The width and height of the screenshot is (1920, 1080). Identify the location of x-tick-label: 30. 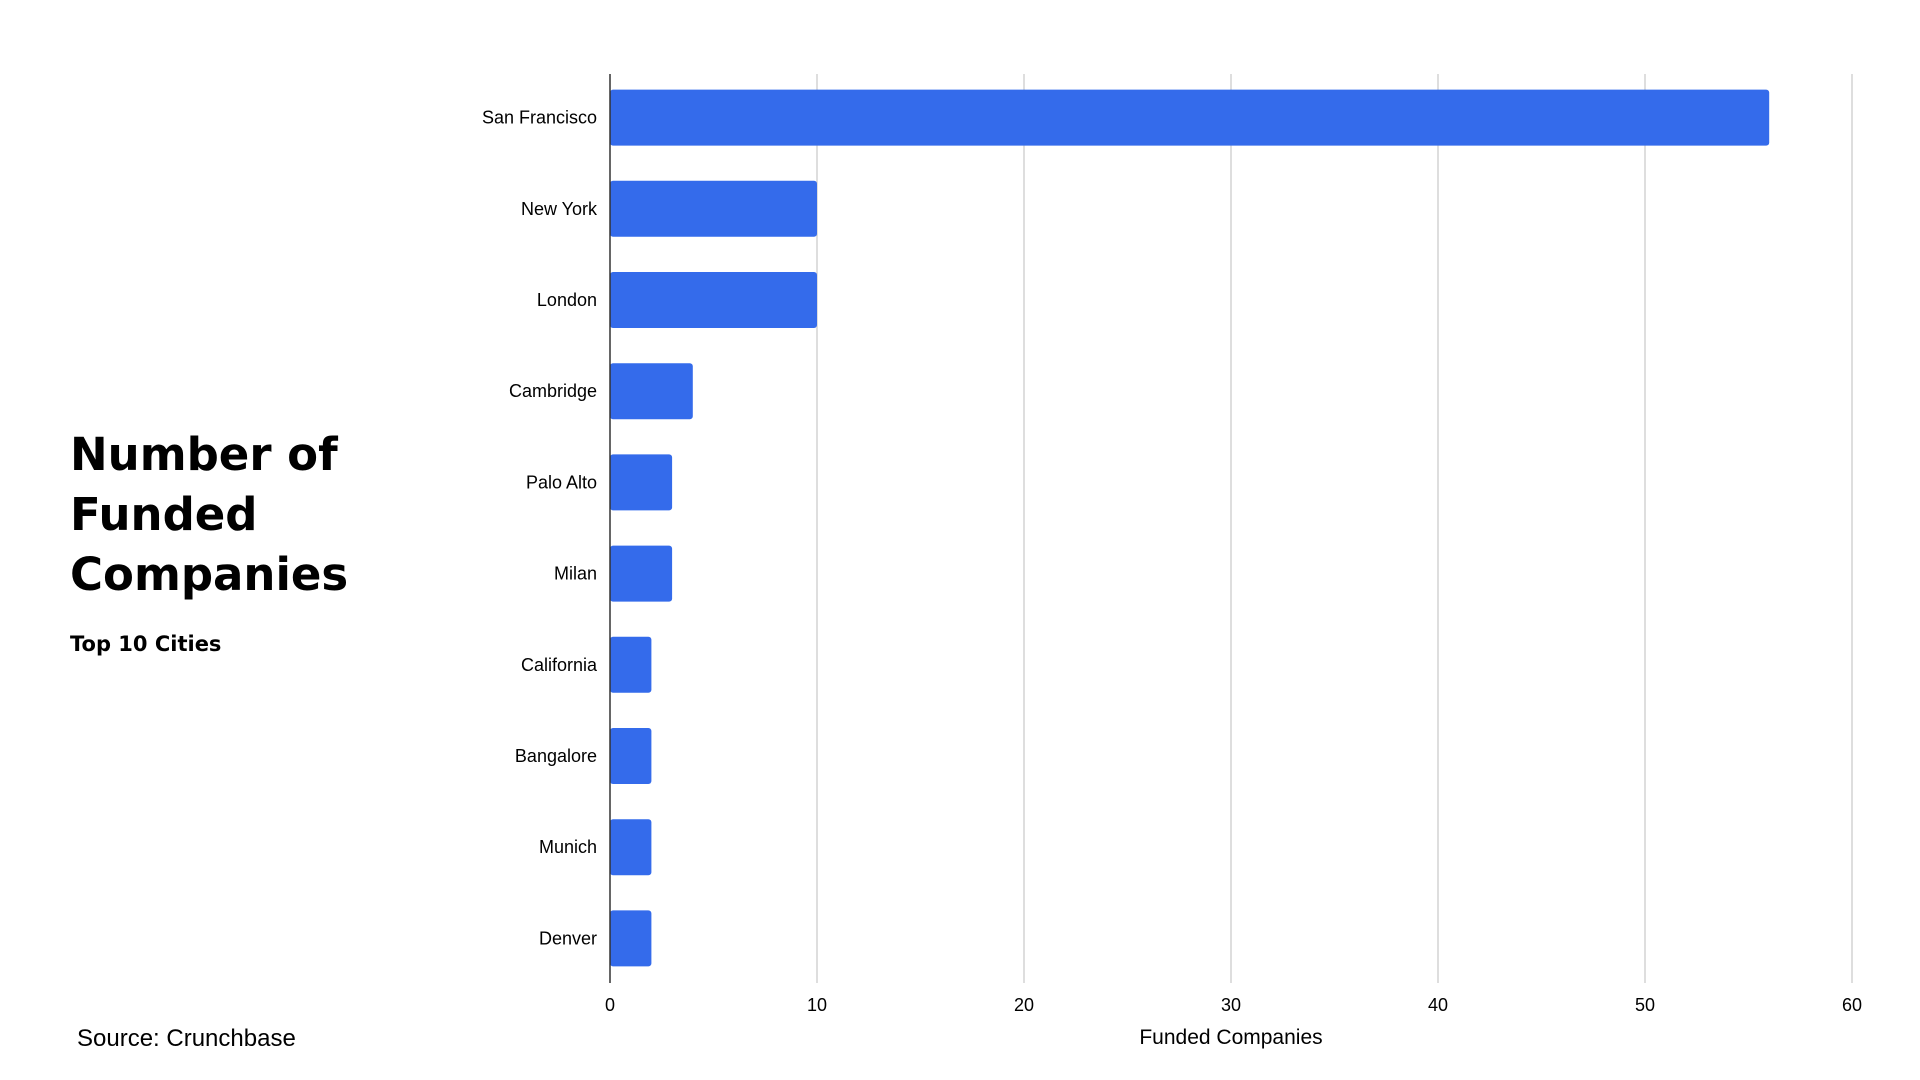
(1231, 1005).